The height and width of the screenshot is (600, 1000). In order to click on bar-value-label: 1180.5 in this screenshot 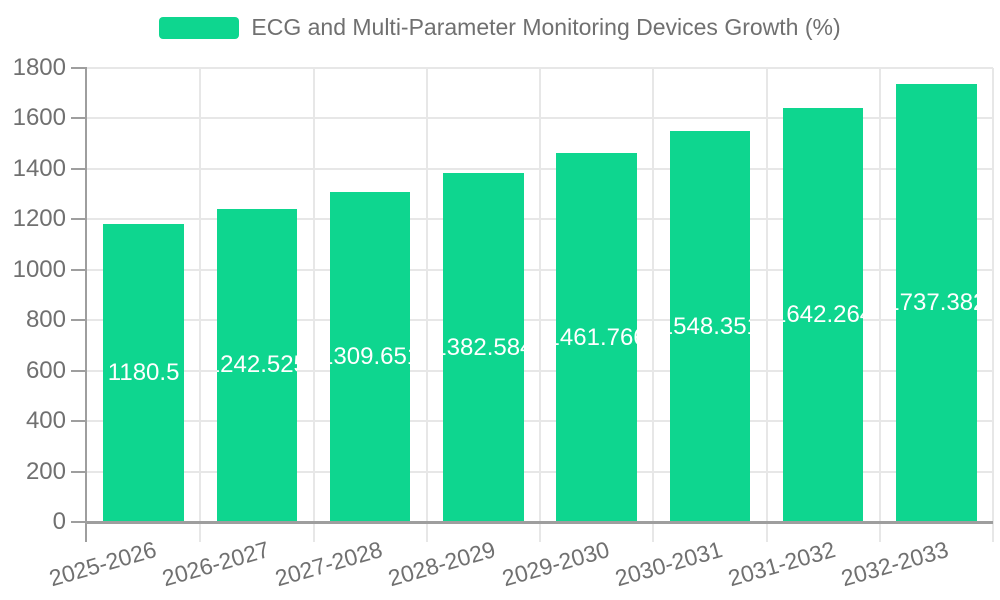, I will do `click(143, 373)`.